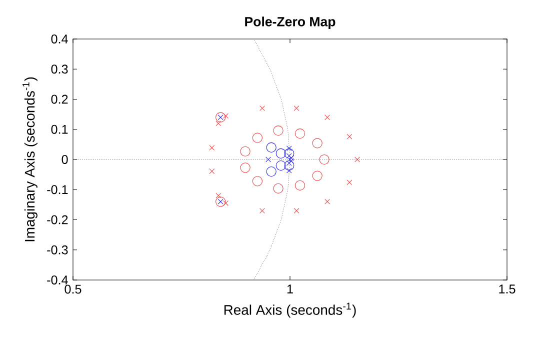 The image size is (560, 337). What do you see at coordinates (57, 249) in the screenshot?
I see `y-tick-label: -0.3` at bounding box center [57, 249].